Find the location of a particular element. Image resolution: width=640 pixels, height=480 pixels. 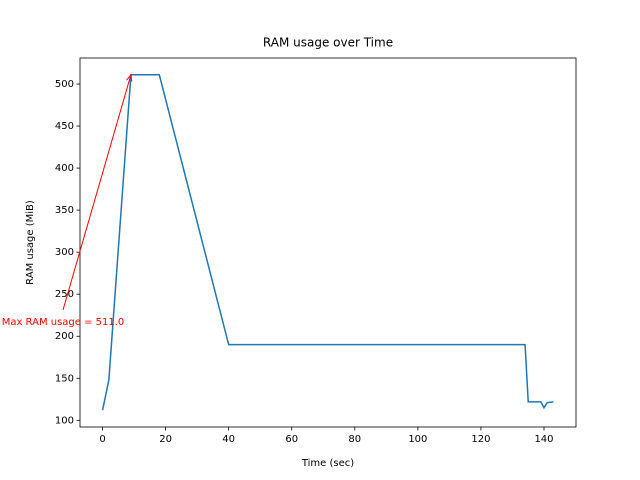

x-tick-label: 100 is located at coordinates (417, 439).